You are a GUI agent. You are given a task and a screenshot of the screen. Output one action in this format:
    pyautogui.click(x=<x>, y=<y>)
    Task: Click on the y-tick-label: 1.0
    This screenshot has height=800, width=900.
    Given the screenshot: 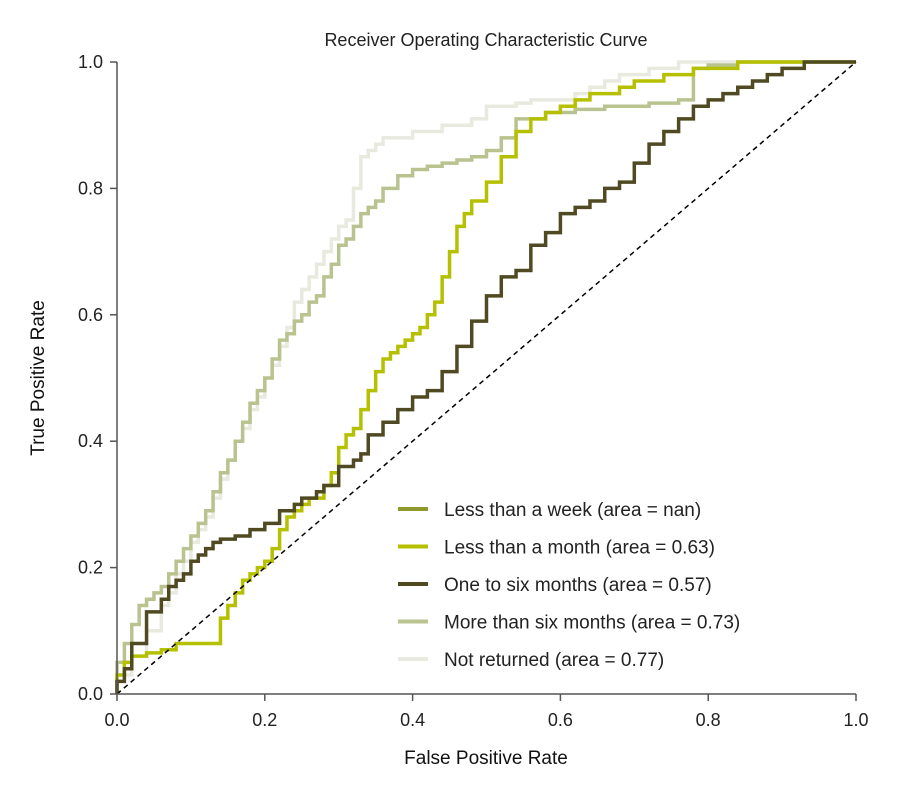 What is the action you would take?
    pyautogui.click(x=90, y=62)
    